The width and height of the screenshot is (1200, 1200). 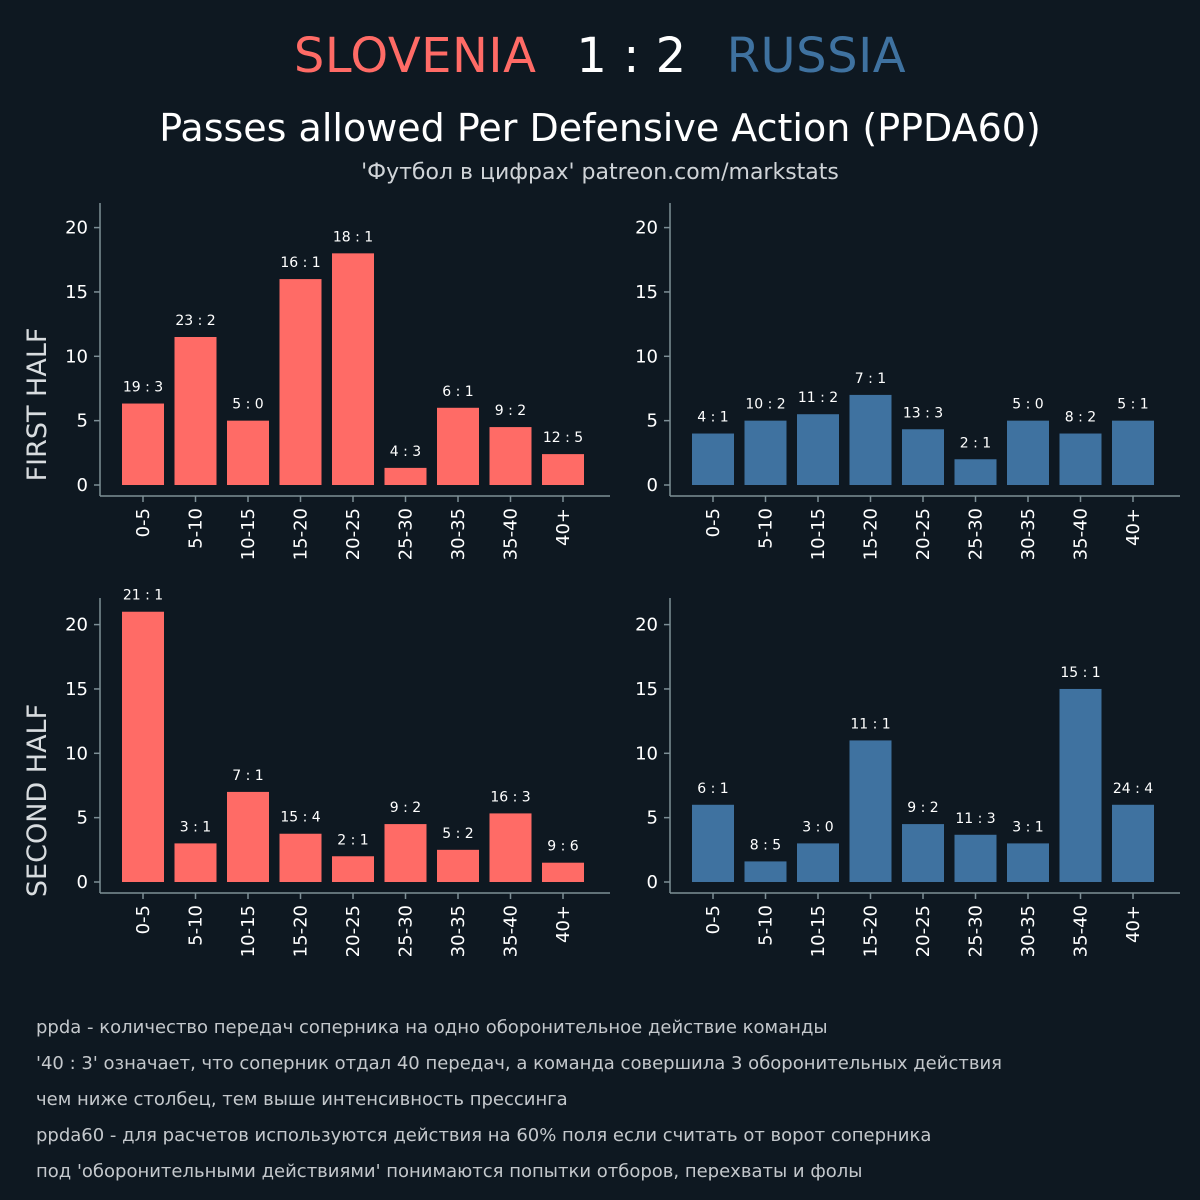 I want to click on first-half-russia-y-tick-label: 0, so click(x=652, y=485).